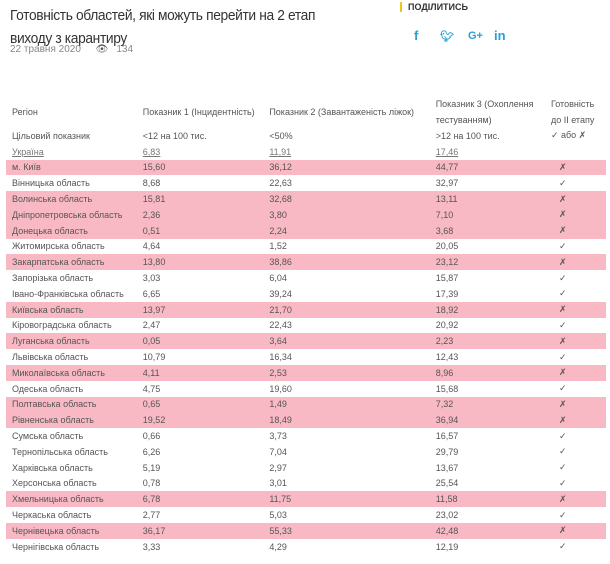 The height and width of the screenshot is (564, 610). I want to click on cell-indicator-1: 2,47, so click(151, 325).